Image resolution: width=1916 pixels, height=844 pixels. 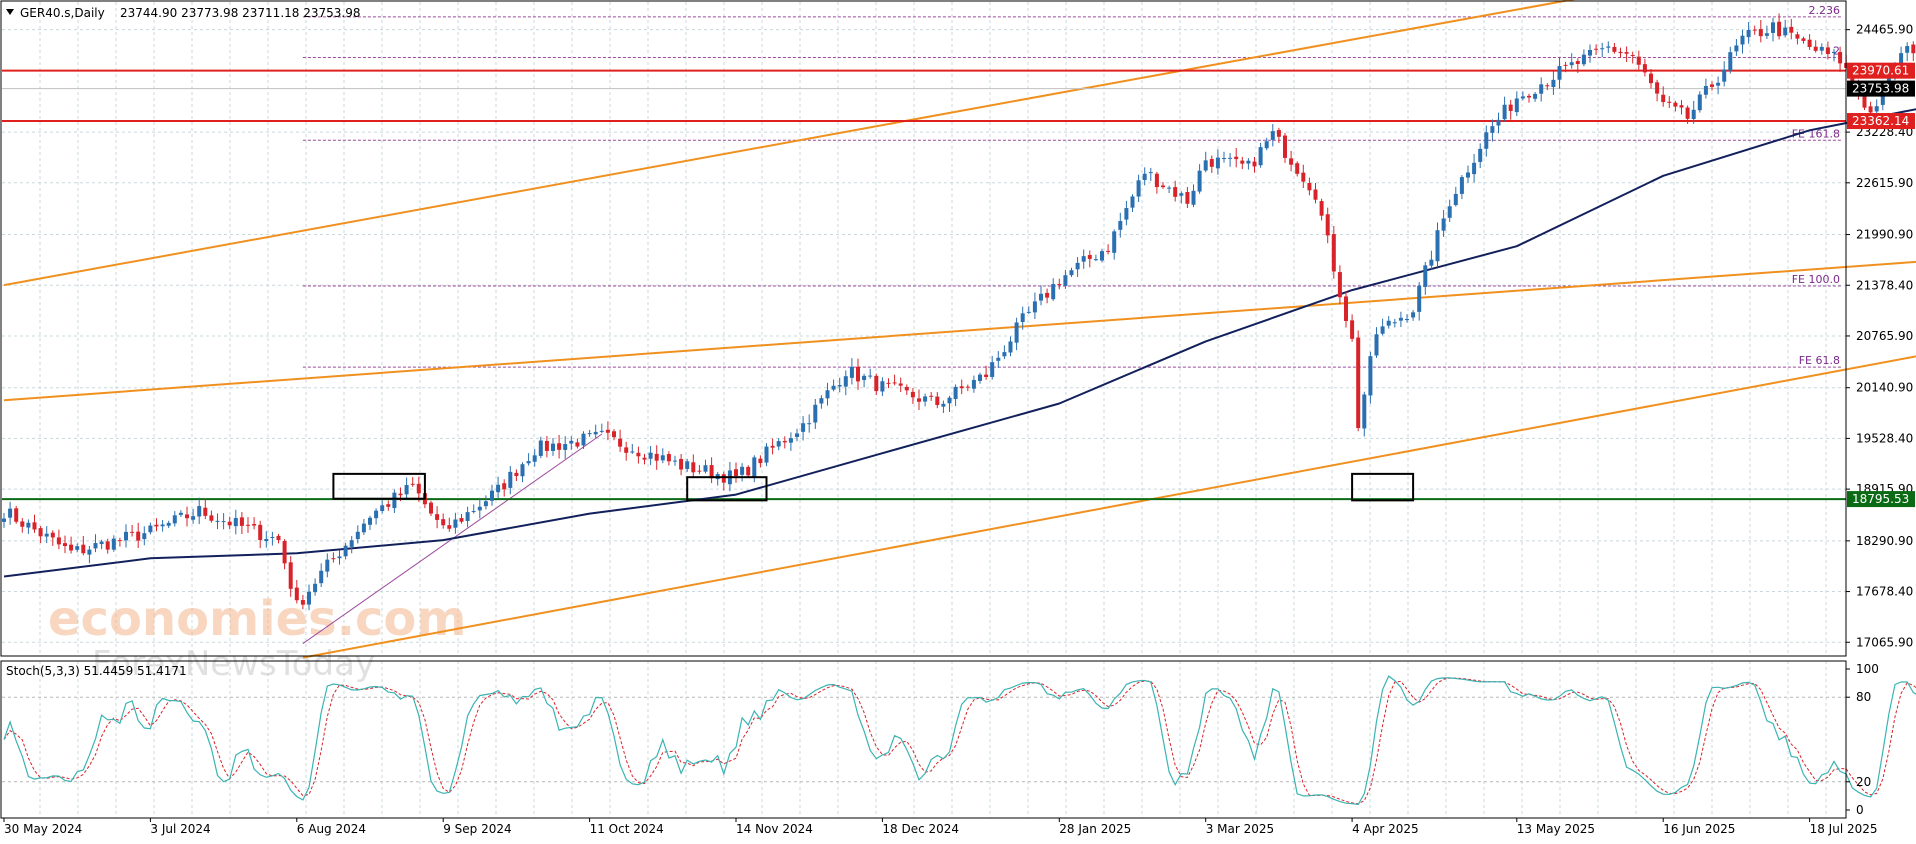 What do you see at coordinates (1836, 50) in the screenshot?
I see `fib-level-label: 2` at bounding box center [1836, 50].